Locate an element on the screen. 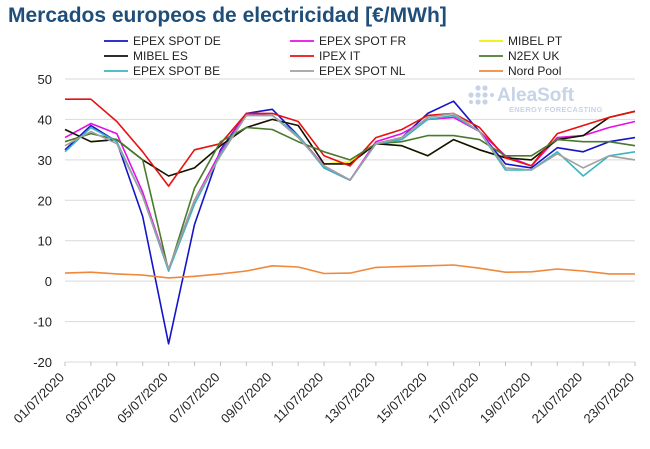 This screenshot has height=449, width=650. aleasoft-logo: AleaSoft ENERGY FORECASTING is located at coordinates (535, 99).